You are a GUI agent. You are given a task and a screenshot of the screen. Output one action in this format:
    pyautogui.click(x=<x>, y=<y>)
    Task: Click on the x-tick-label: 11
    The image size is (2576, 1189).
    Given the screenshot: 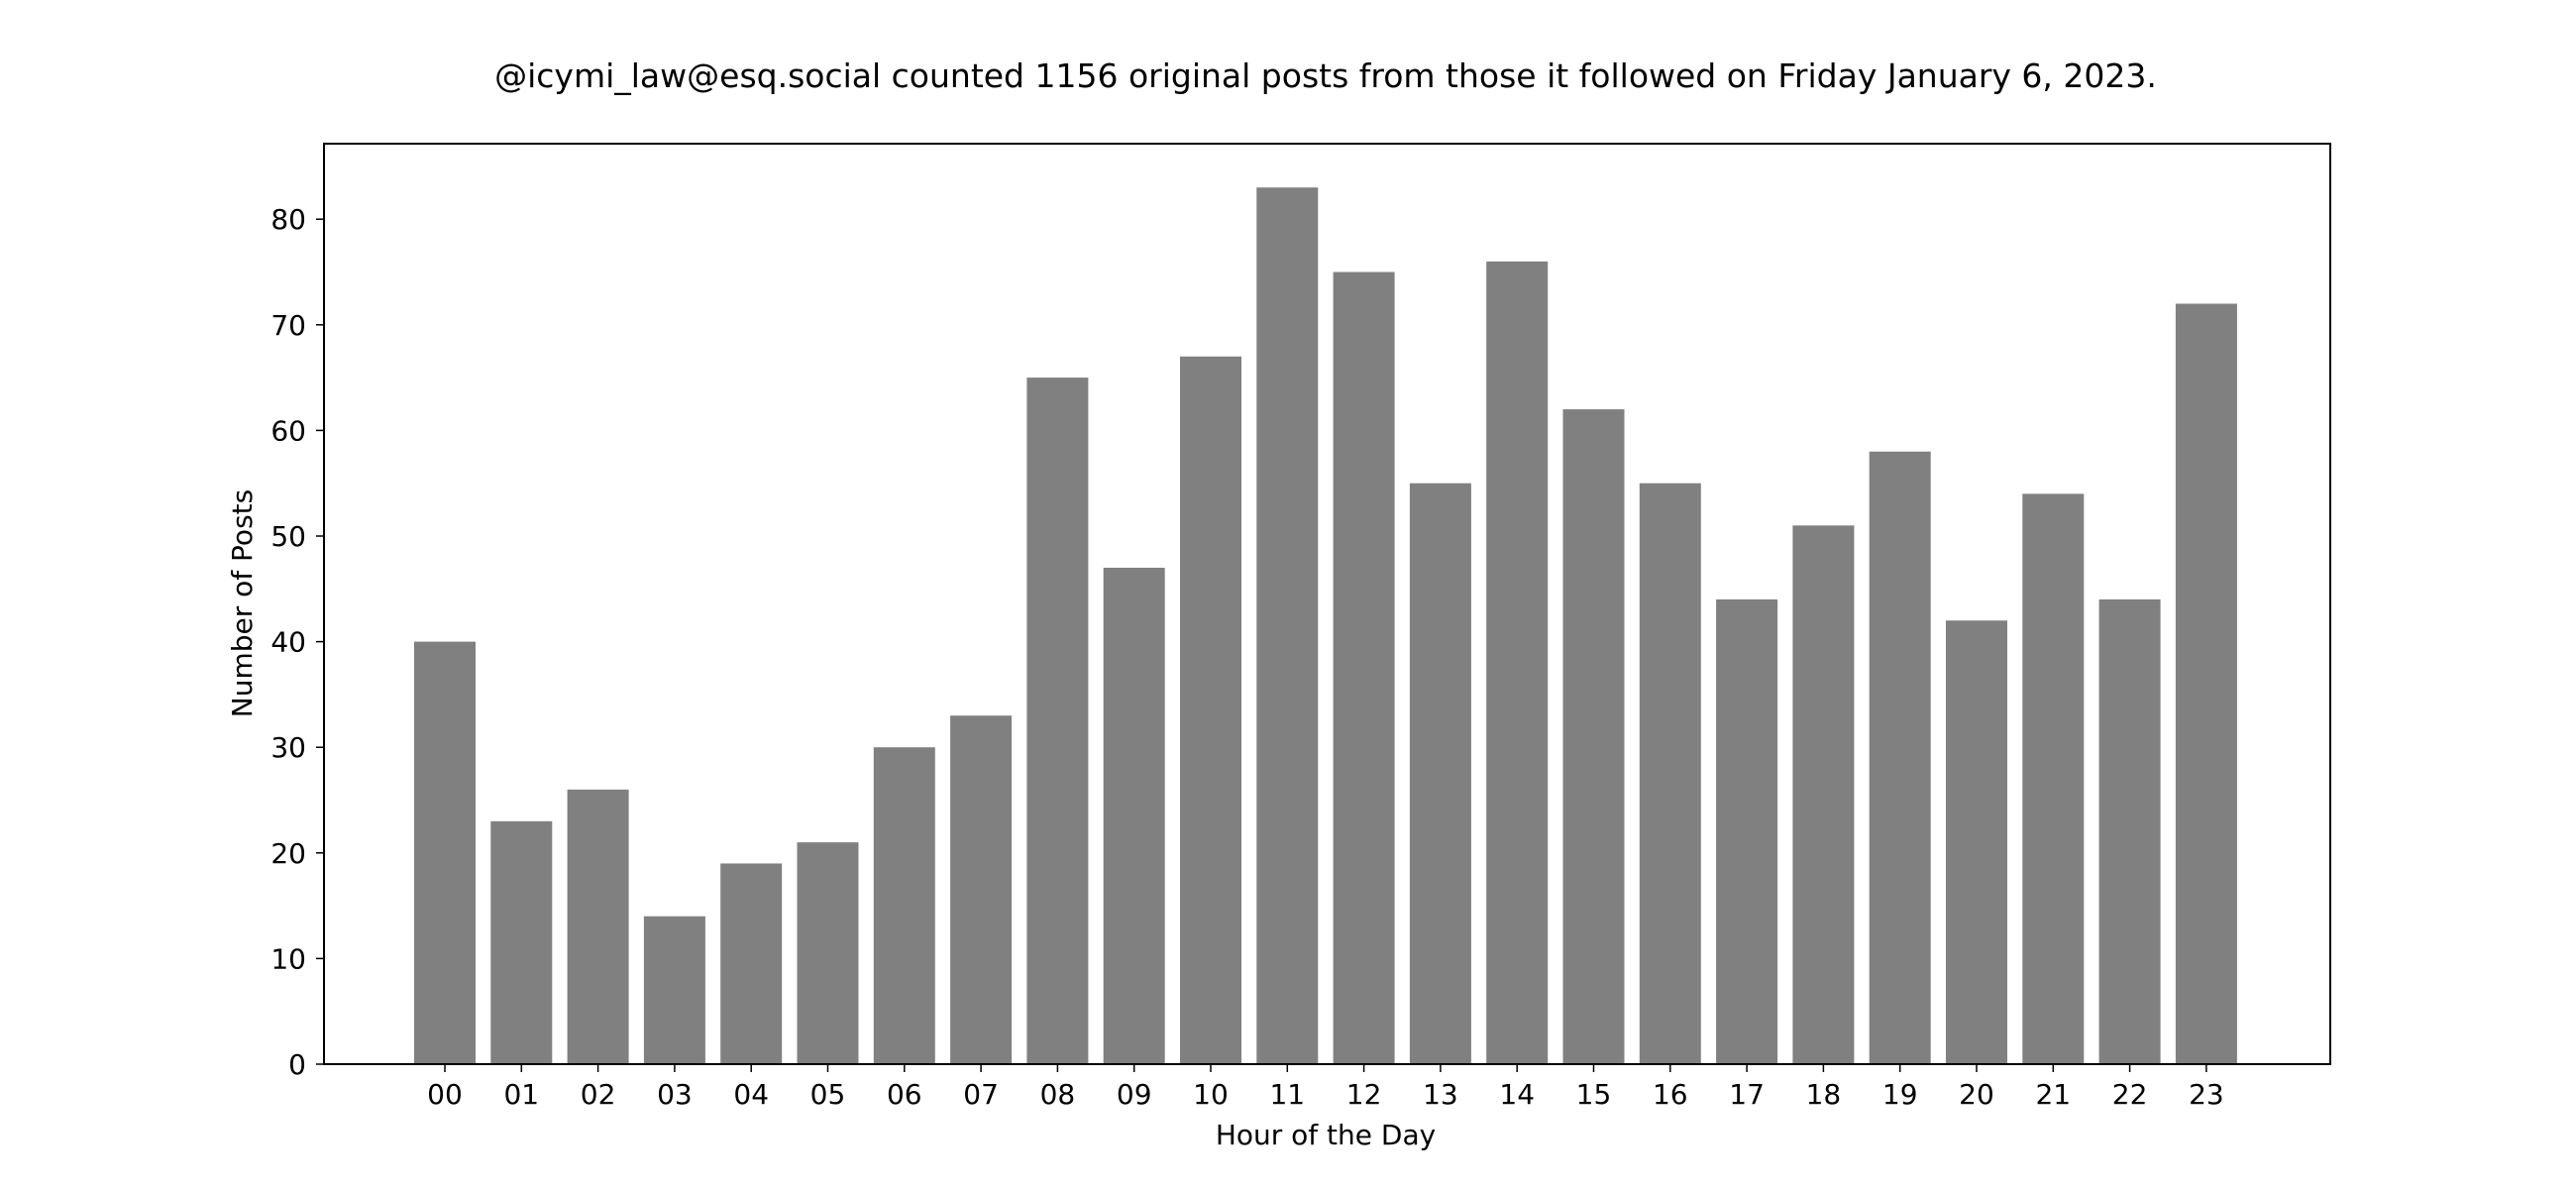 What is the action you would take?
    pyautogui.click(x=1287, y=1094)
    